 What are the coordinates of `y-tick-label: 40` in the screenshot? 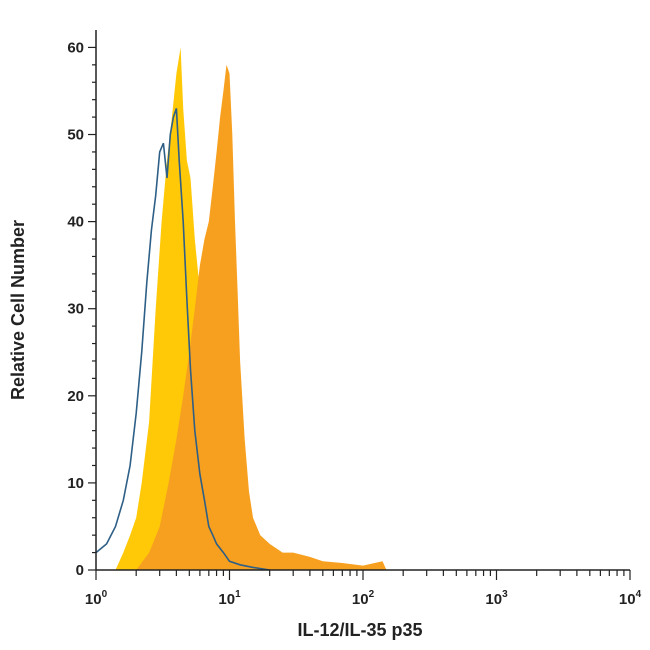 It's located at (75, 222).